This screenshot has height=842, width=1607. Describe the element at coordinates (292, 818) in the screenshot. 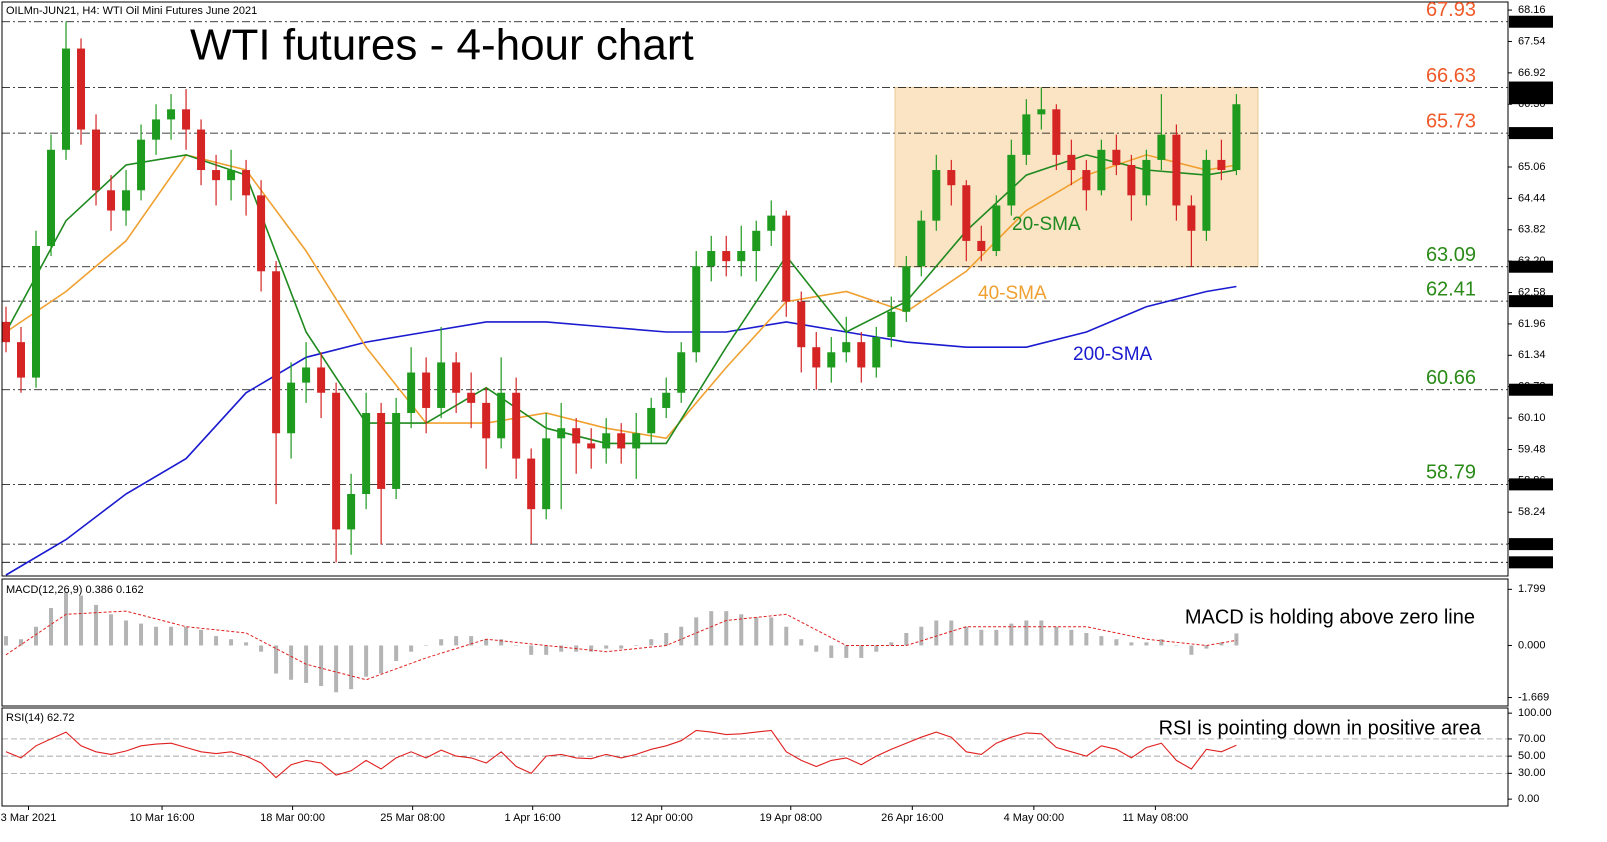

I see `x-tick-label: 18 Mar 00:00` at that location.